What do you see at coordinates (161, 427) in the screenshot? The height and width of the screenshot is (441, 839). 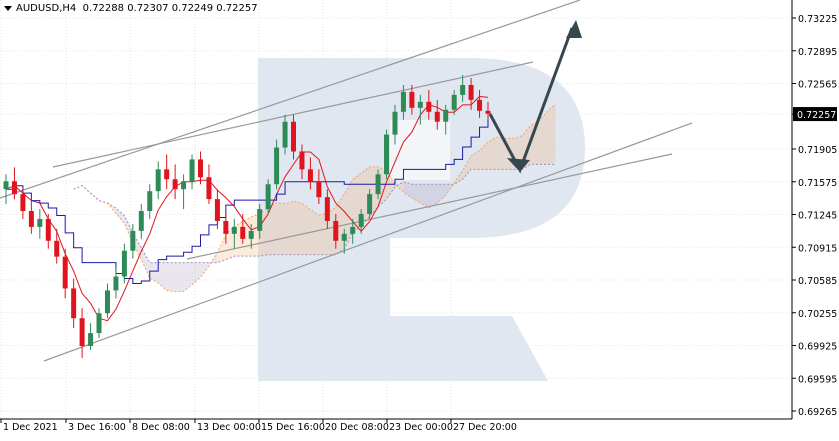 I see `x-tick-label: 8 Dec 08:00` at bounding box center [161, 427].